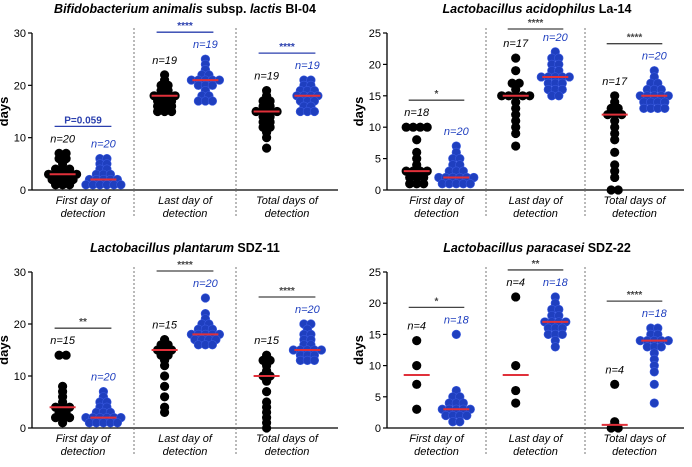 Image resolution: width=692 pixels, height=467 pixels. Describe the element at coordinates (267, 341) in the screenshot. I see `n-label: n=15` at that location.